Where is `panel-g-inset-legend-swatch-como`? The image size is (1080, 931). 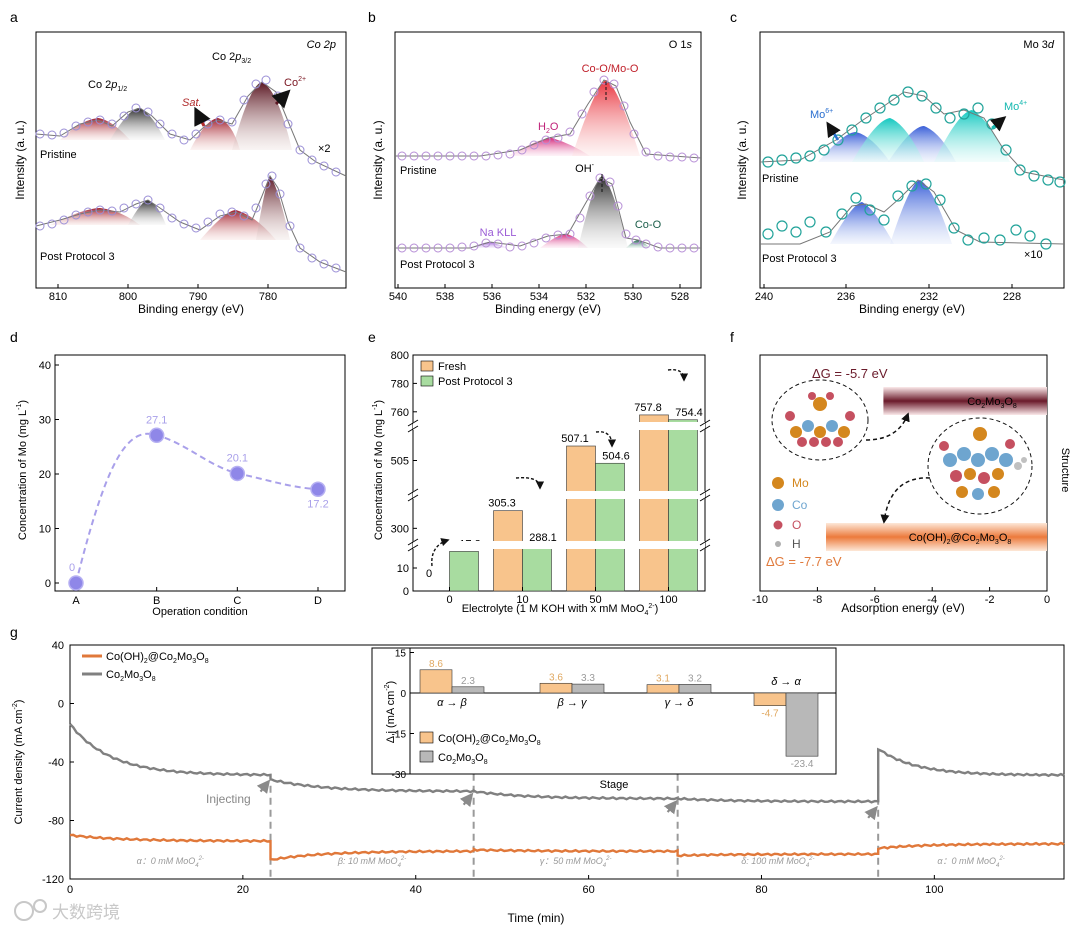
panel-g-inset-legend-swatch-como is located at coordinates (426, 756).